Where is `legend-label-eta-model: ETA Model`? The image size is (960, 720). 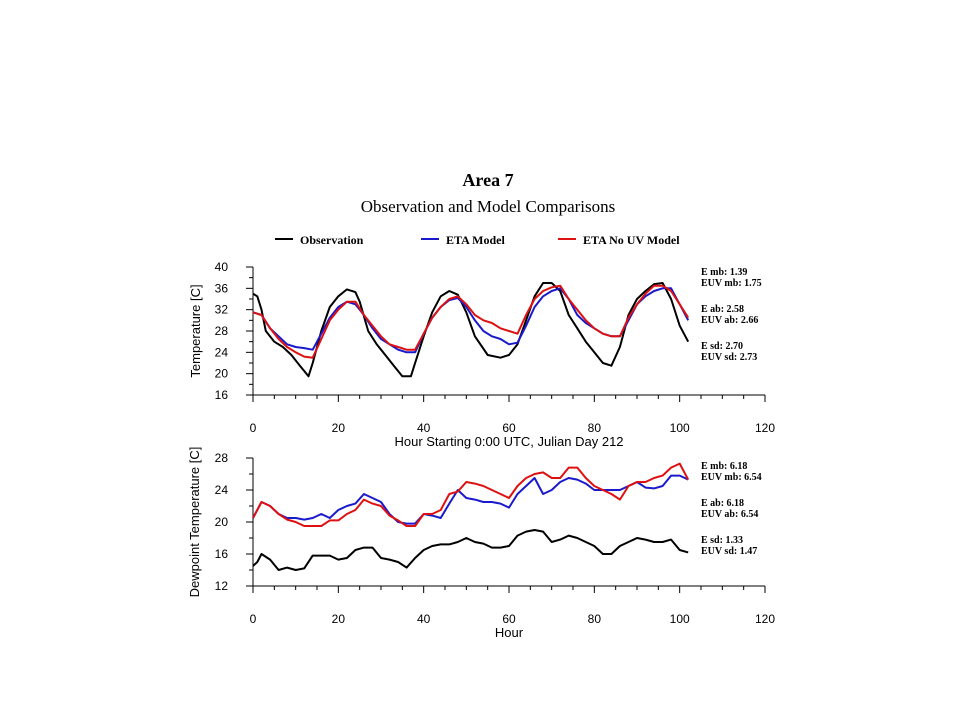 legend-label-eta-model: ETA Model is located at coordinates (475, 240).